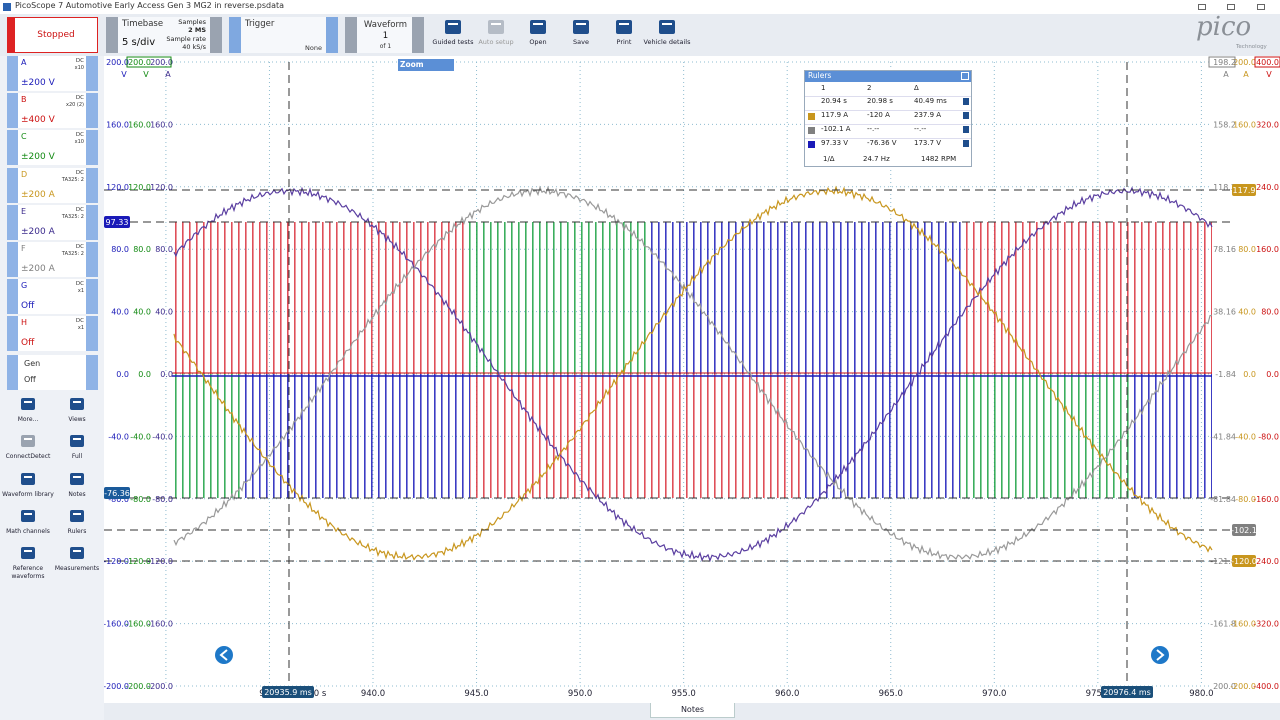 The width and height of the screenshot is (1280, 720). Describe the element at coordinates (28, 573) in the screenshot. I see `side-tool: Reference waveforms` at that location.